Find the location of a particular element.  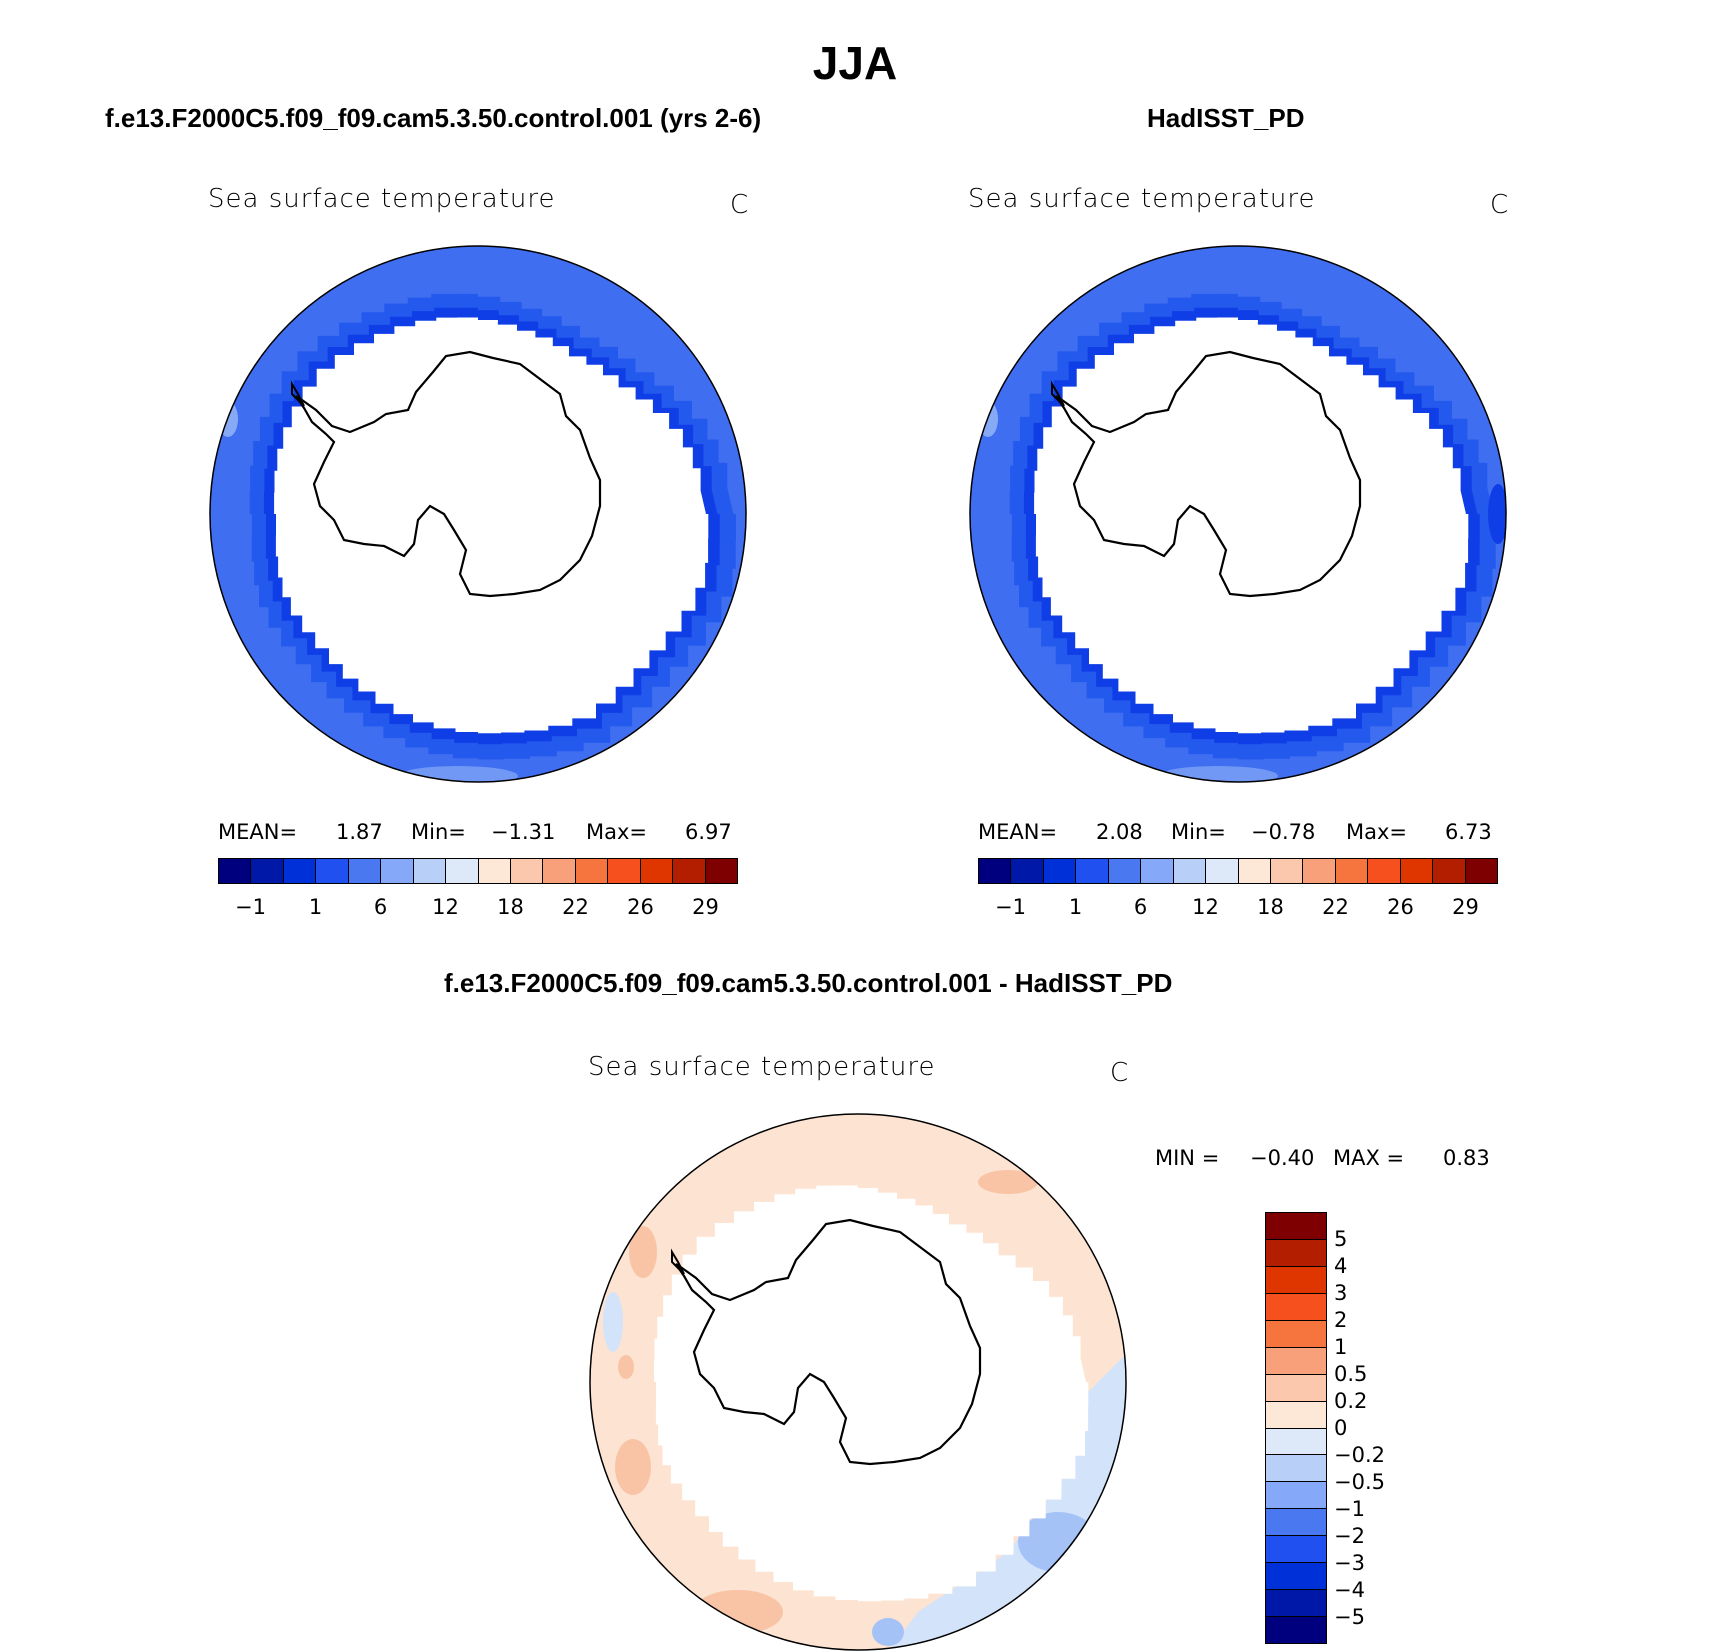

colorbar-tick-label: 4 is located at coordinates (1341, 1266).